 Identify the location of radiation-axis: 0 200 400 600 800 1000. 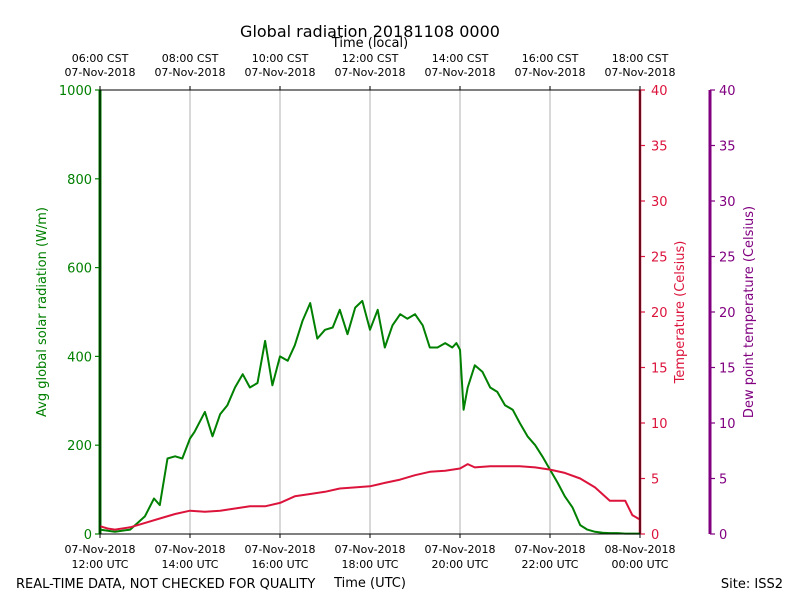
(80, 313).